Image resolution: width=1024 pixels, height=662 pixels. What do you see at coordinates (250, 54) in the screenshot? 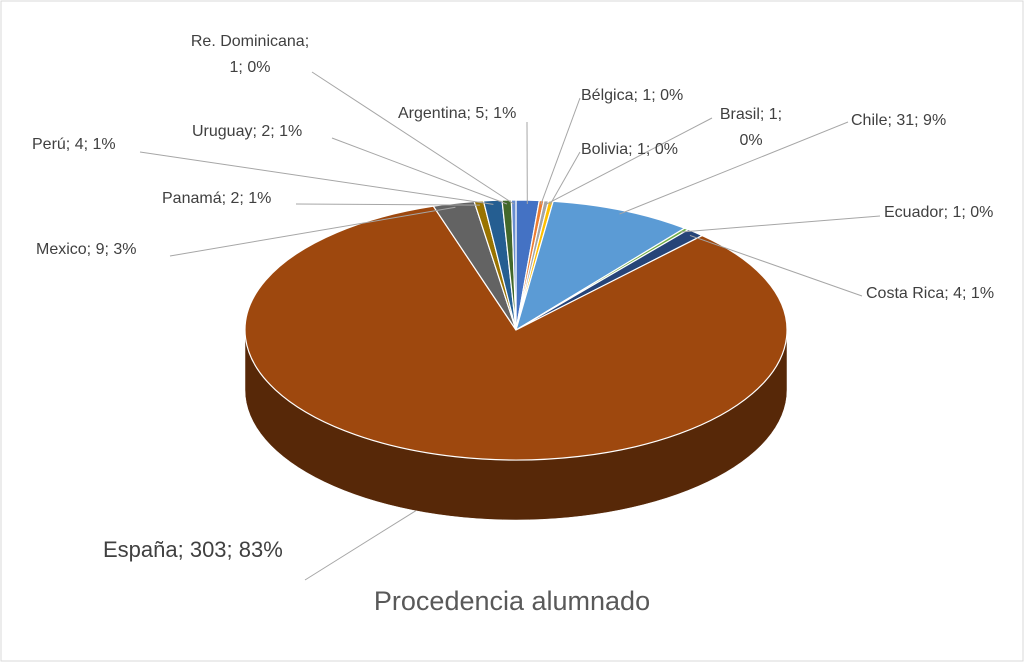
I see `data-label: Re. Dominicana; 1; 0%` at bounding box center [250, 54].